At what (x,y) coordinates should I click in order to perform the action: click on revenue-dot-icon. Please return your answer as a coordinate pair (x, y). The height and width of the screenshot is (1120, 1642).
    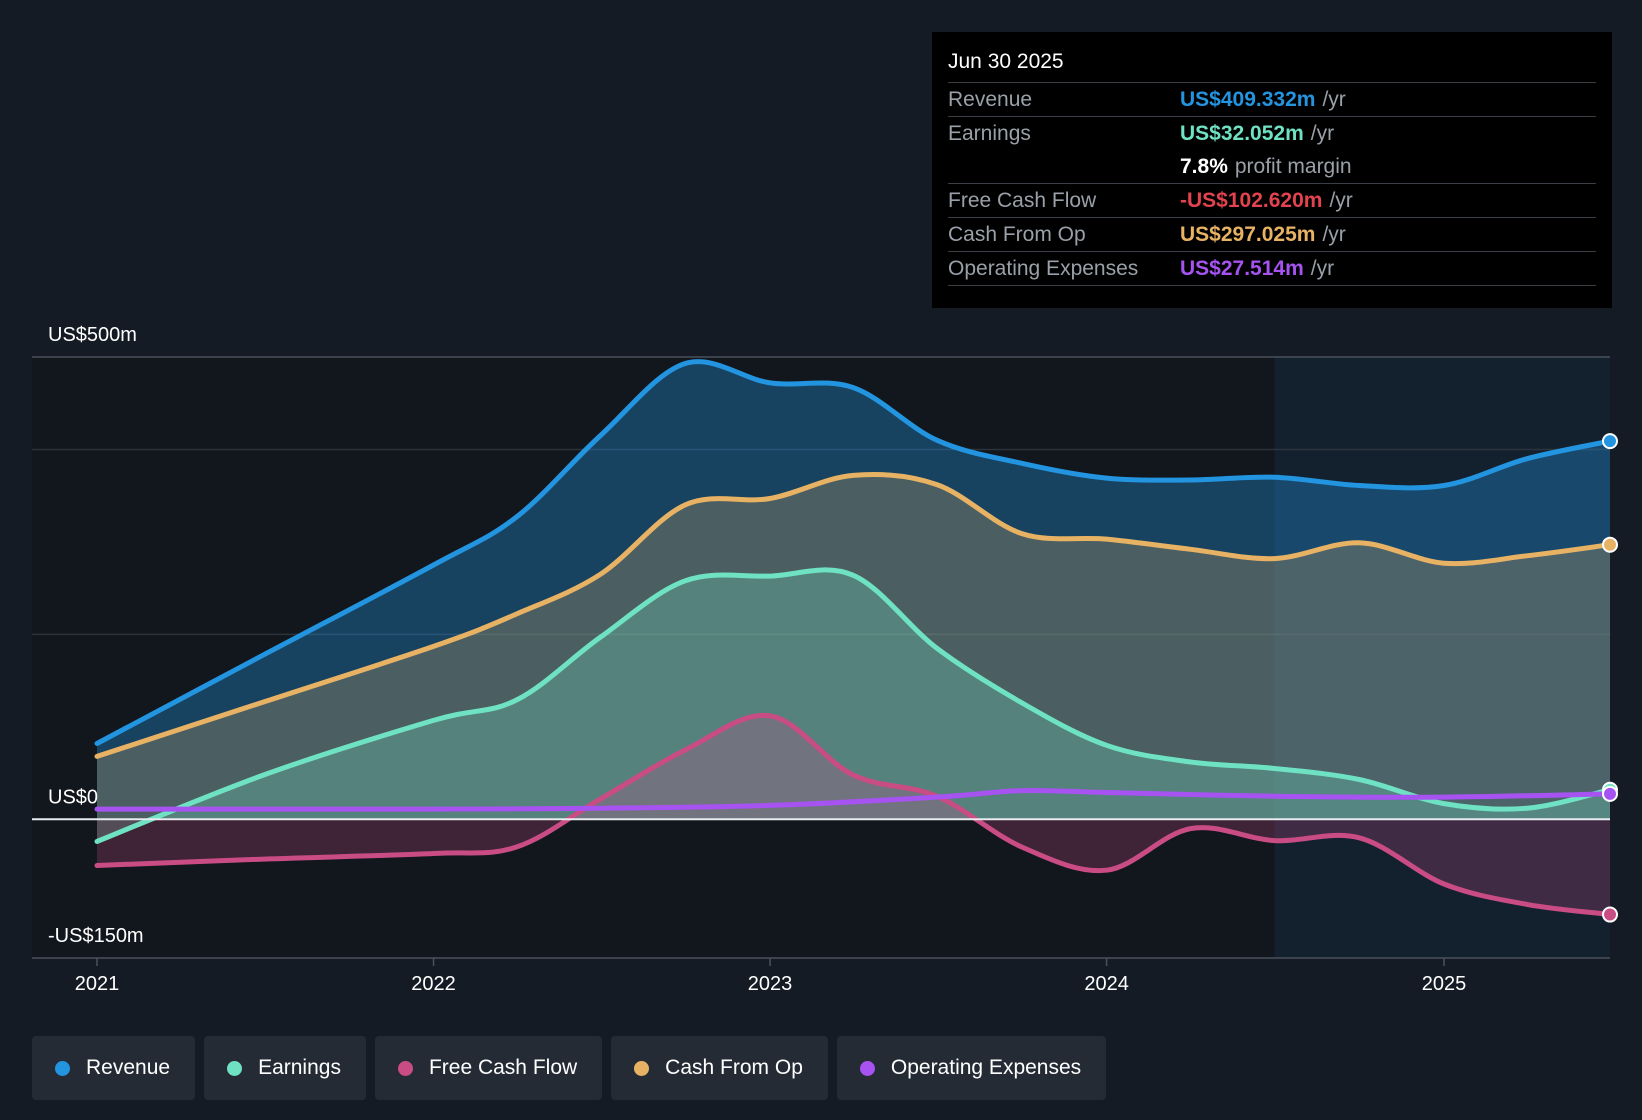
    Looking at the image, I should click on (62, 1068).